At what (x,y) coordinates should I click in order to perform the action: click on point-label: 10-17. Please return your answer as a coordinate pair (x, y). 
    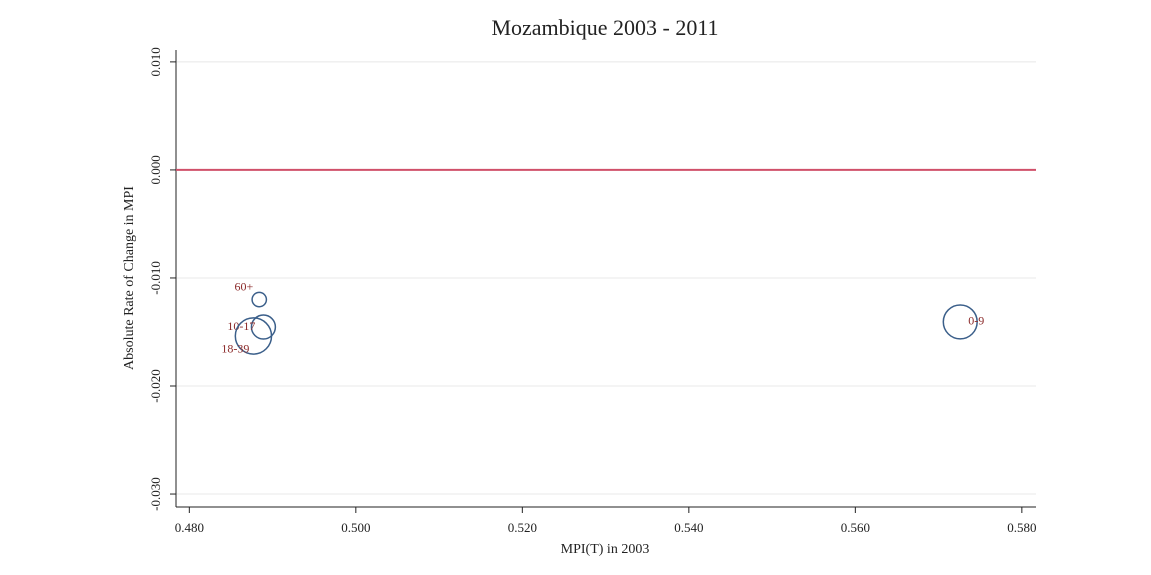
    Looking at the image, I should click on (241, 326).